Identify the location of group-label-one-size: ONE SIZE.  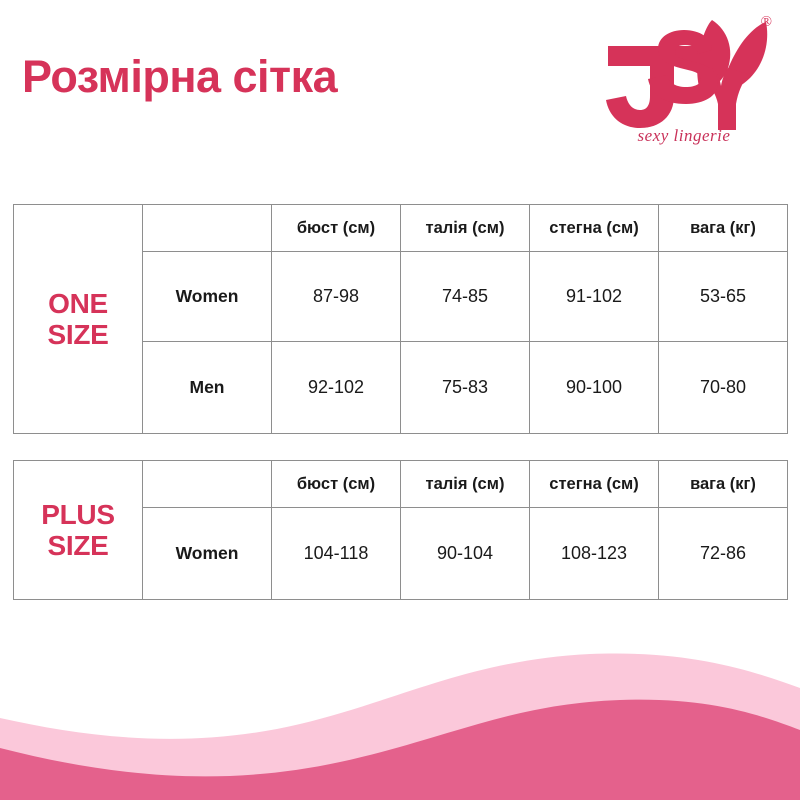
(78, 319).